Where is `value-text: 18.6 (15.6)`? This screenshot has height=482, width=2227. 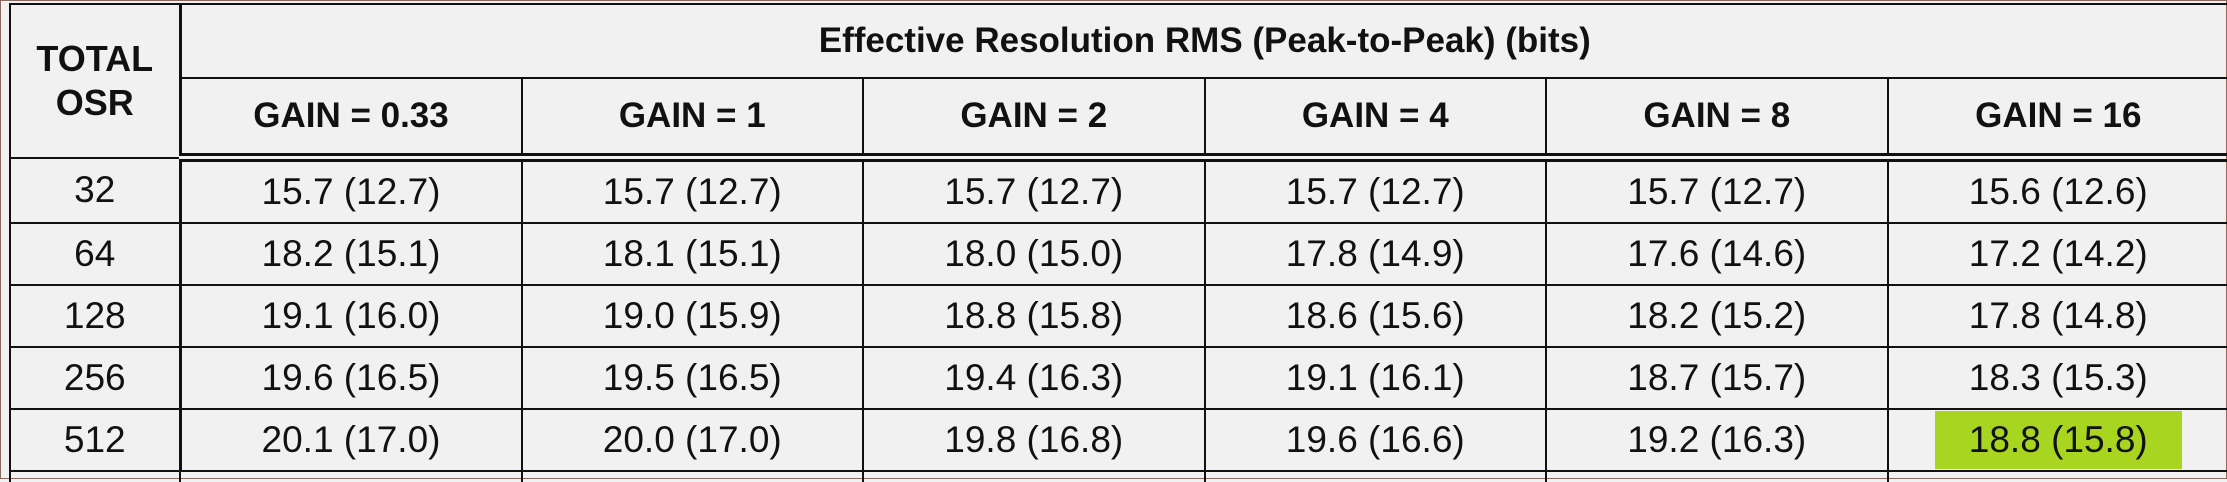
value-text: 18.6 (15.6) is located at coordinates (1375, 316).